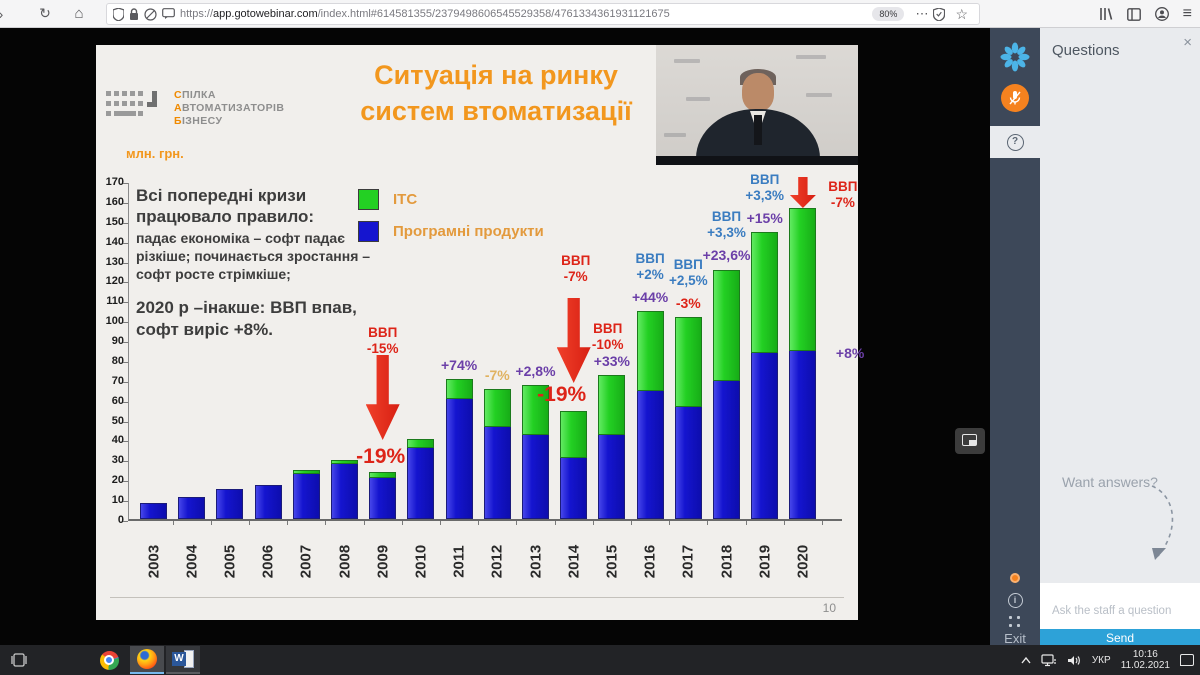 This screenshot has height=675, width=1200. What do you see at coordinates (757, 105) in the screenshot?
I see `presenter-webcam` at bounding box center [757, 105].